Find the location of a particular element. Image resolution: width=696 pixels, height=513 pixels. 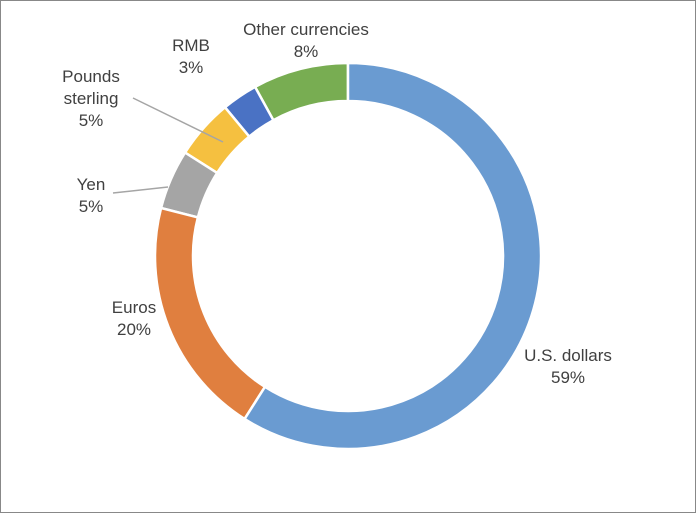

data-label: Other currencies 8% is located at coordinates (306, 41).